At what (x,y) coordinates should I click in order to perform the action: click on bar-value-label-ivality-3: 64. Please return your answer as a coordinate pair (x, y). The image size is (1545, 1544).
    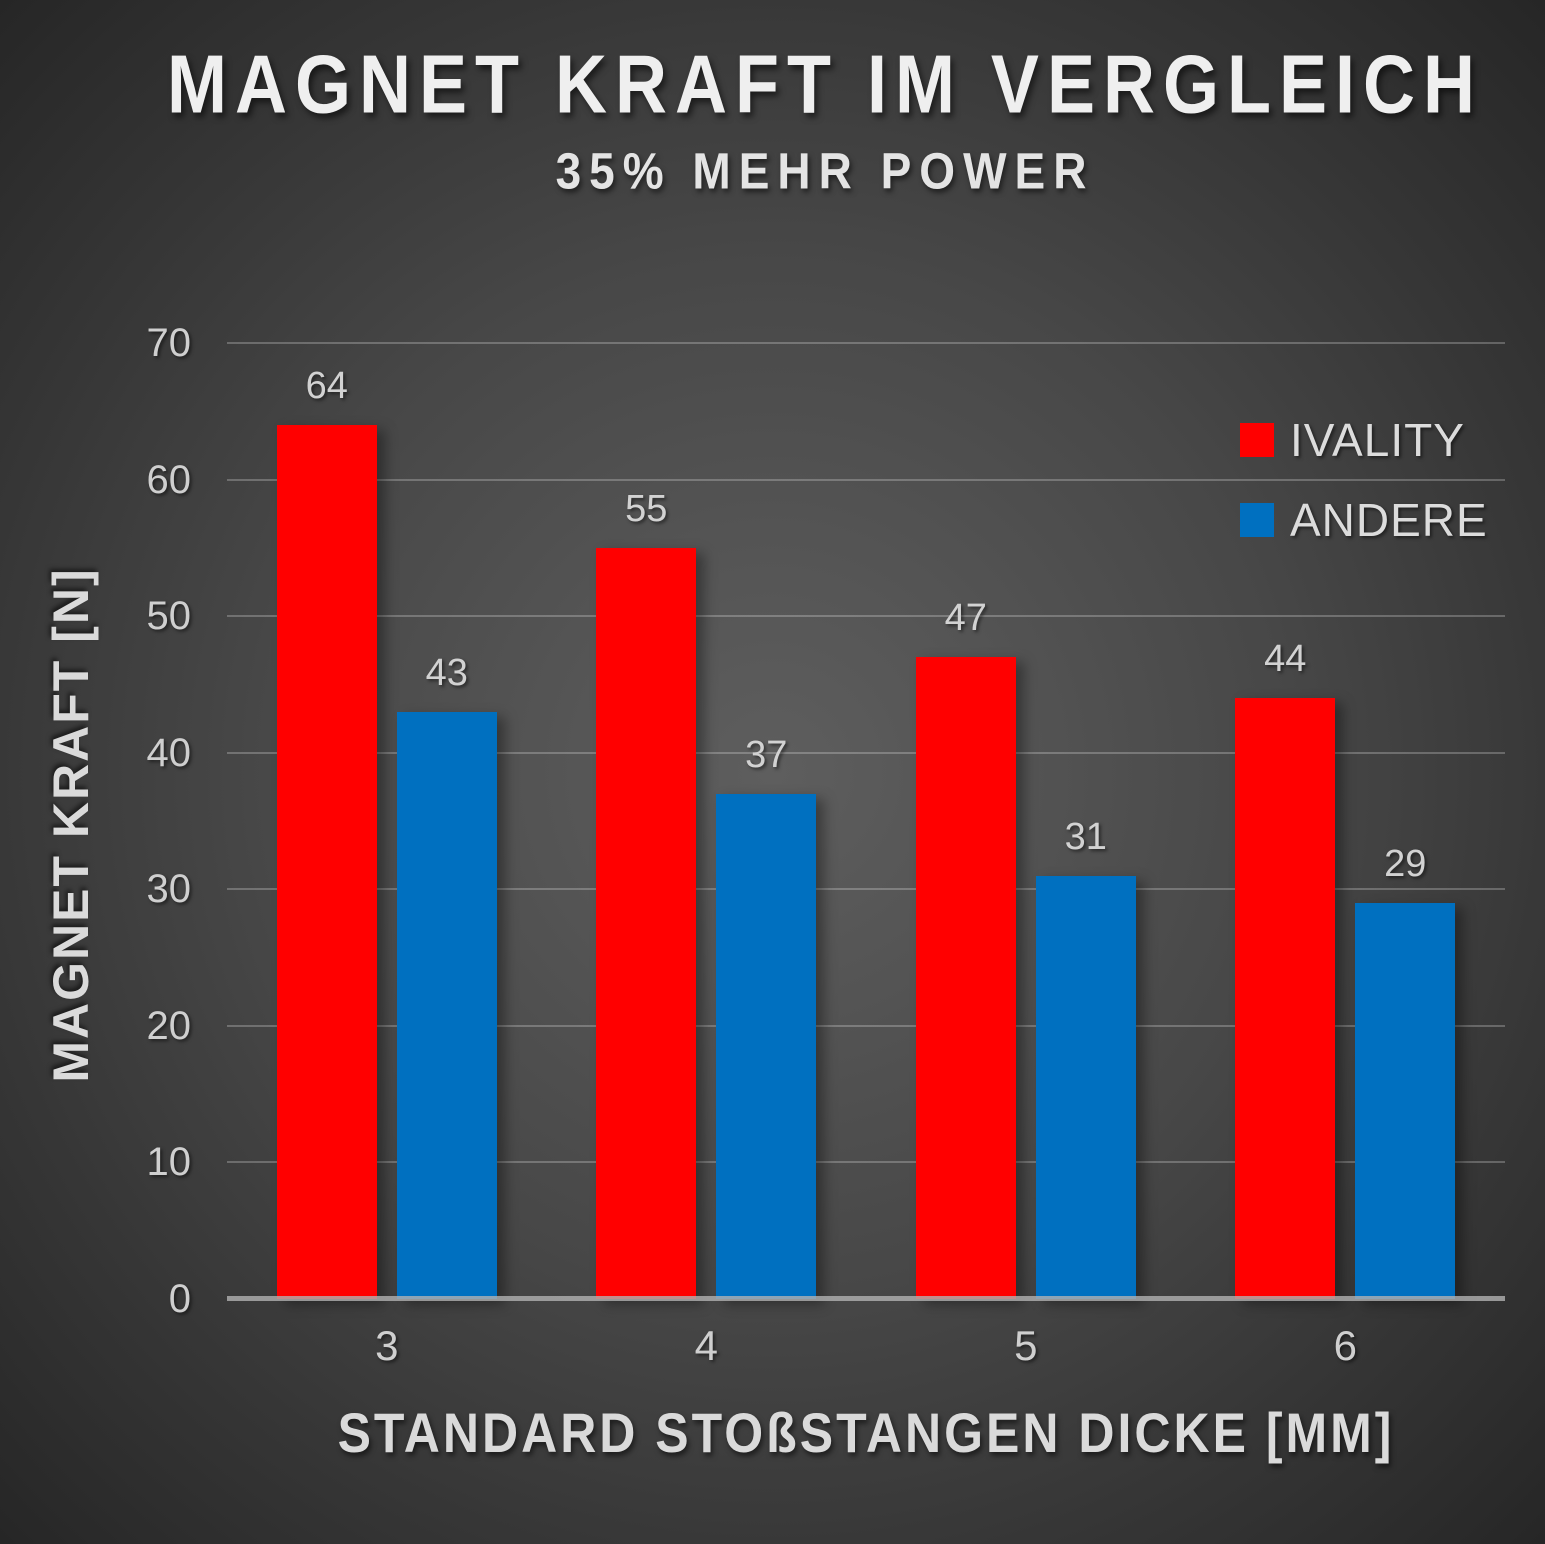
    Looking at the image, I should click on (326, 385).